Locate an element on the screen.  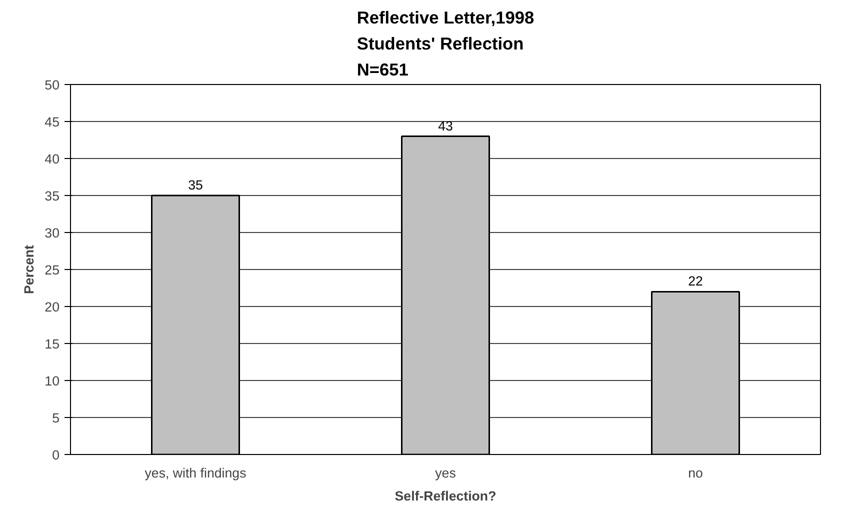
y-tick-label: 5 is located at coordinates (56, 418).